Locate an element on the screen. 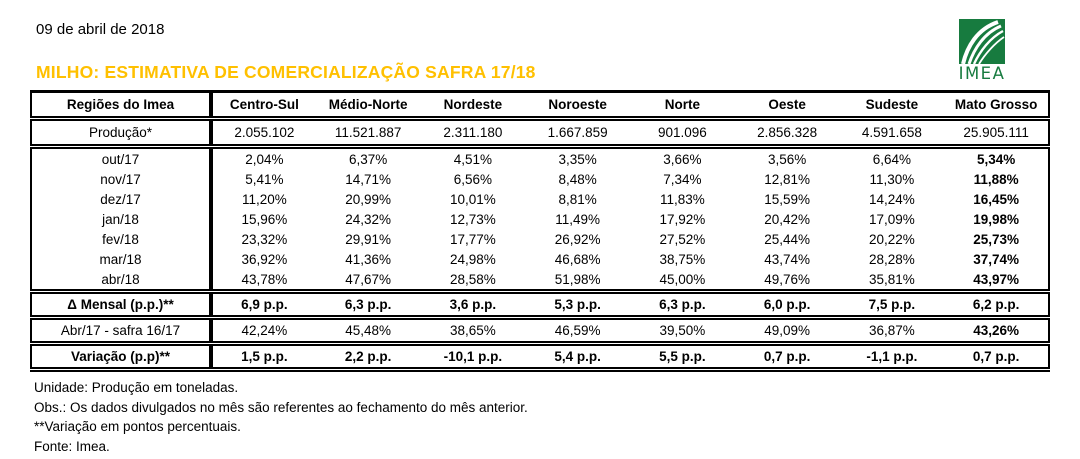 This screenshot has height=459, width=1080. data-cell: 5,4 p.p. is located at coordinates (577, 357).